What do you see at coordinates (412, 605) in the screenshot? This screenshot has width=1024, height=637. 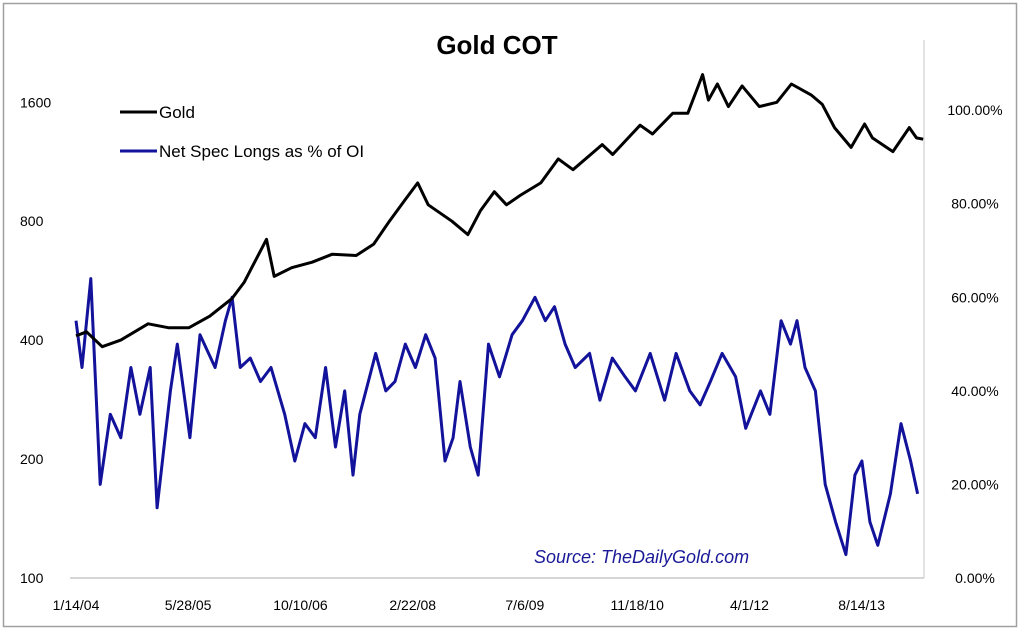 I see `x-axis-tick-label: 2/22/08` at bounding box center [412, 605].